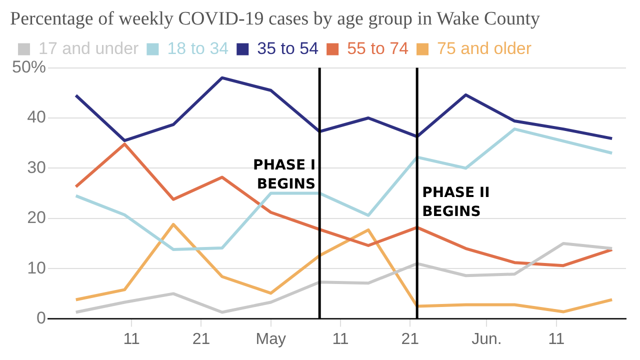  What do you see at coordinates (275, 19) in the screenshot?
I see `chart-title: Percentage of weekly COVID-19 cases by age group in Wake County` at bounding box center [275, 19].